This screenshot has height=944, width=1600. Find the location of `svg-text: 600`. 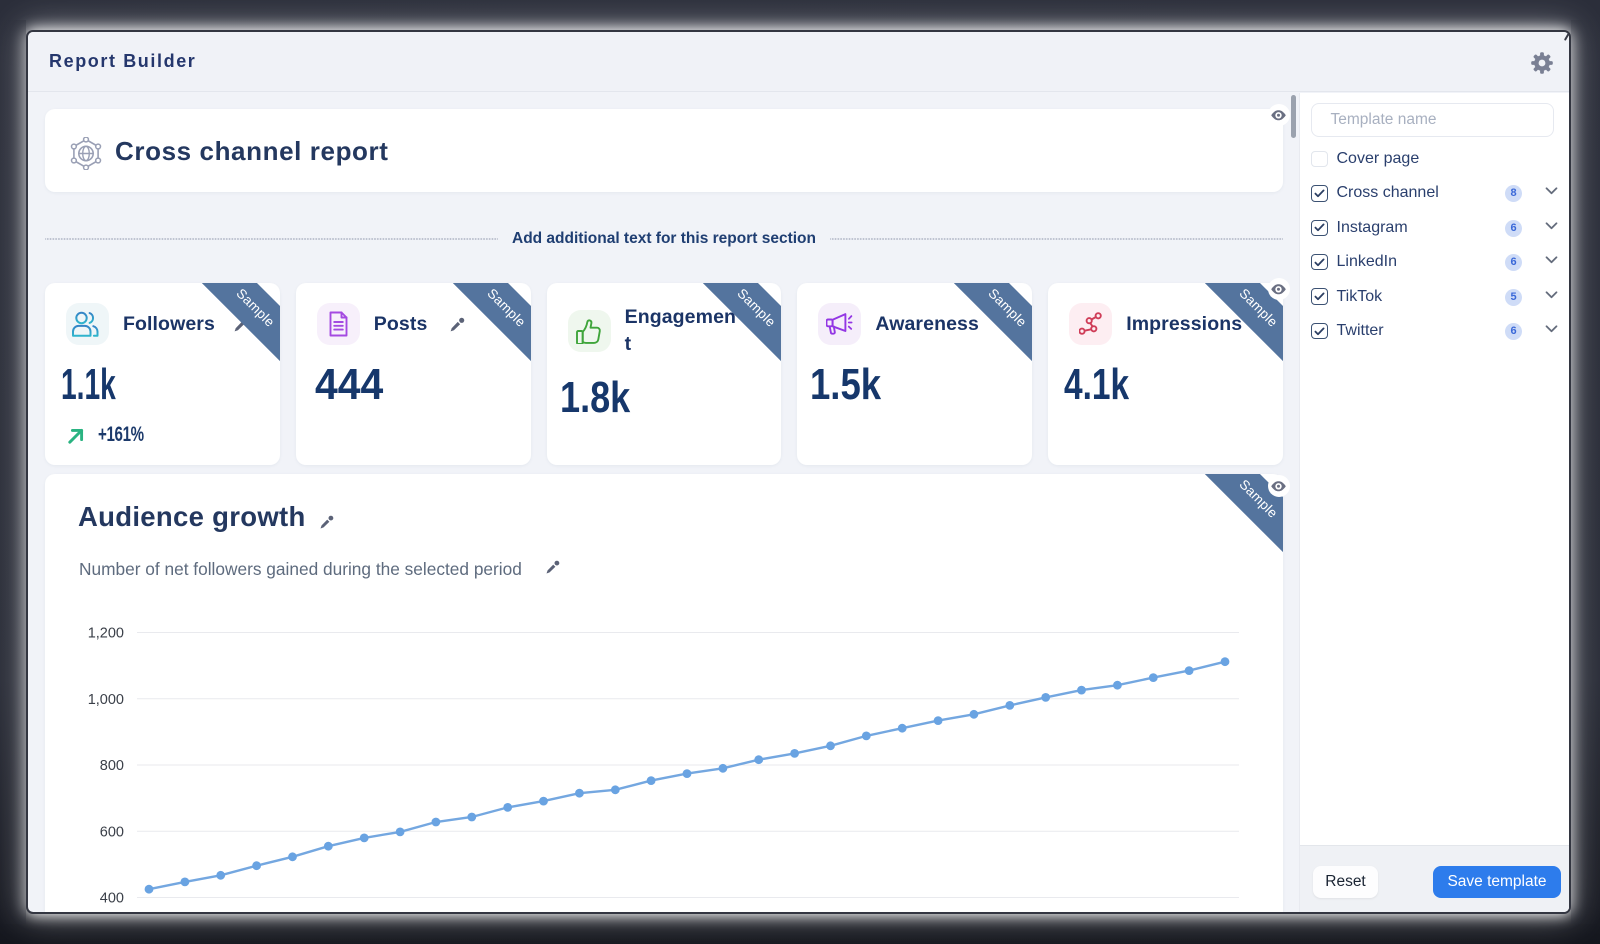

svg-text: 600 is located at coordinates (112, 832).